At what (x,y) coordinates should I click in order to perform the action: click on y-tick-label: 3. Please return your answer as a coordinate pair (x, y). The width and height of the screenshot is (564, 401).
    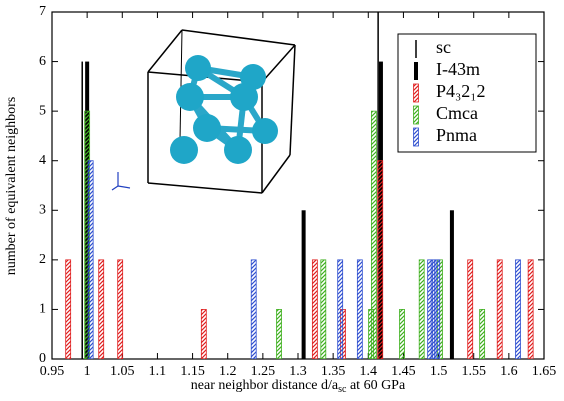
    Looking at the image, I should click on (42, 210).